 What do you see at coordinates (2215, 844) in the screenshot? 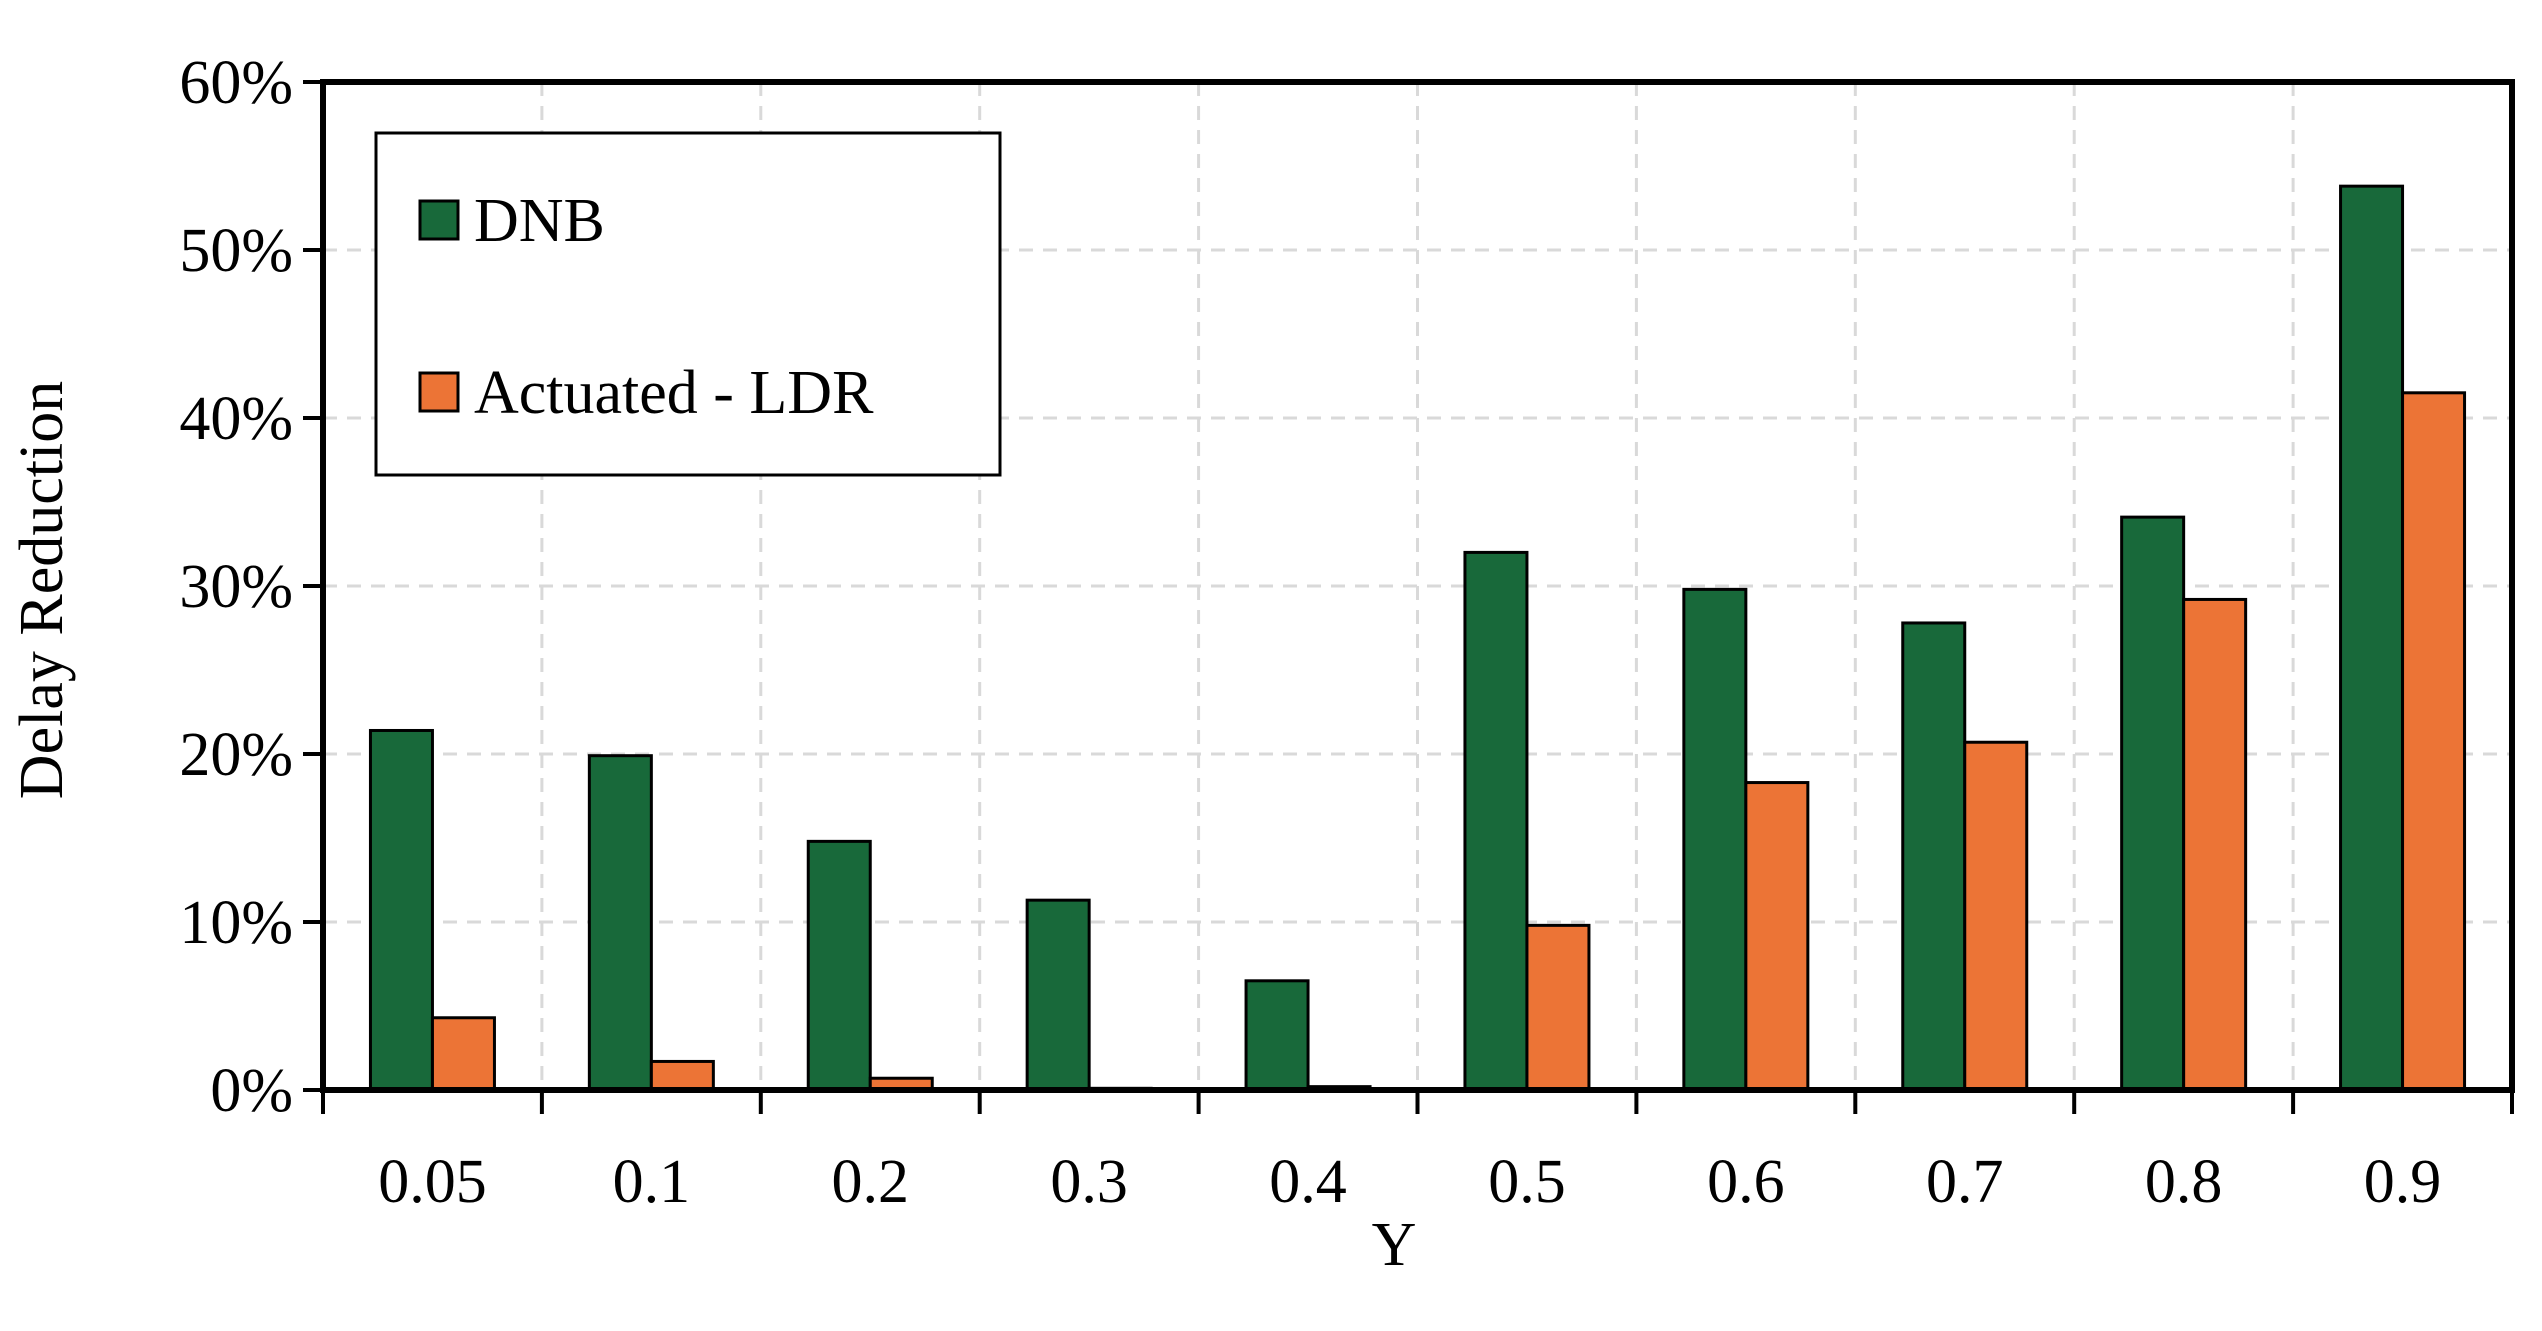
I see `bar-actuated-ldr-0.8` at bounding box center [2215, 844].